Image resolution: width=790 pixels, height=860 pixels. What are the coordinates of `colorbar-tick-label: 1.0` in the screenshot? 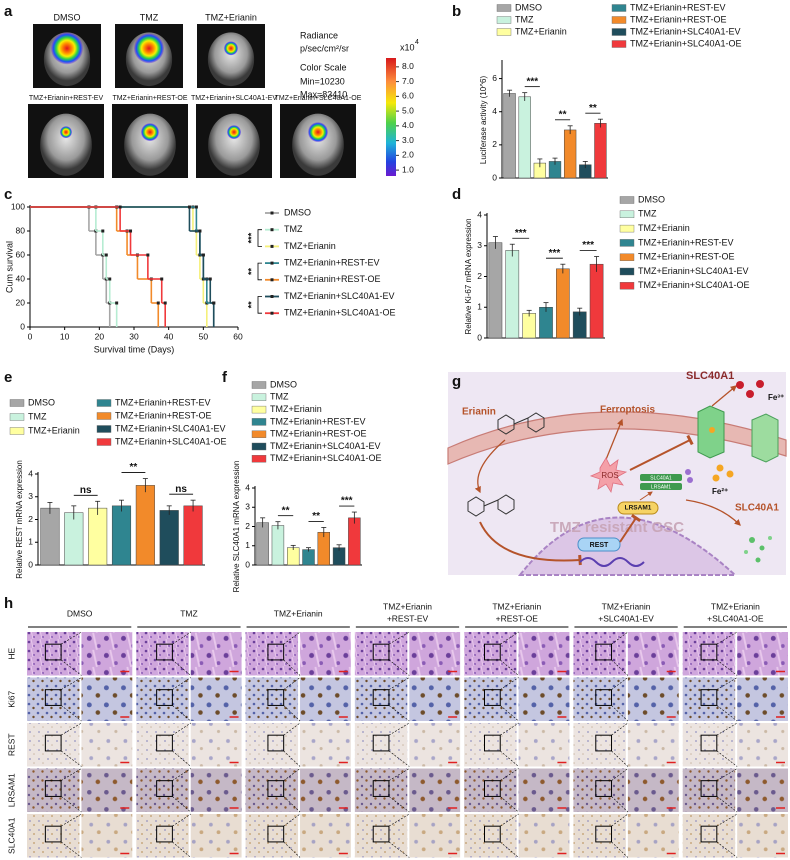 It's located at (408, 169).